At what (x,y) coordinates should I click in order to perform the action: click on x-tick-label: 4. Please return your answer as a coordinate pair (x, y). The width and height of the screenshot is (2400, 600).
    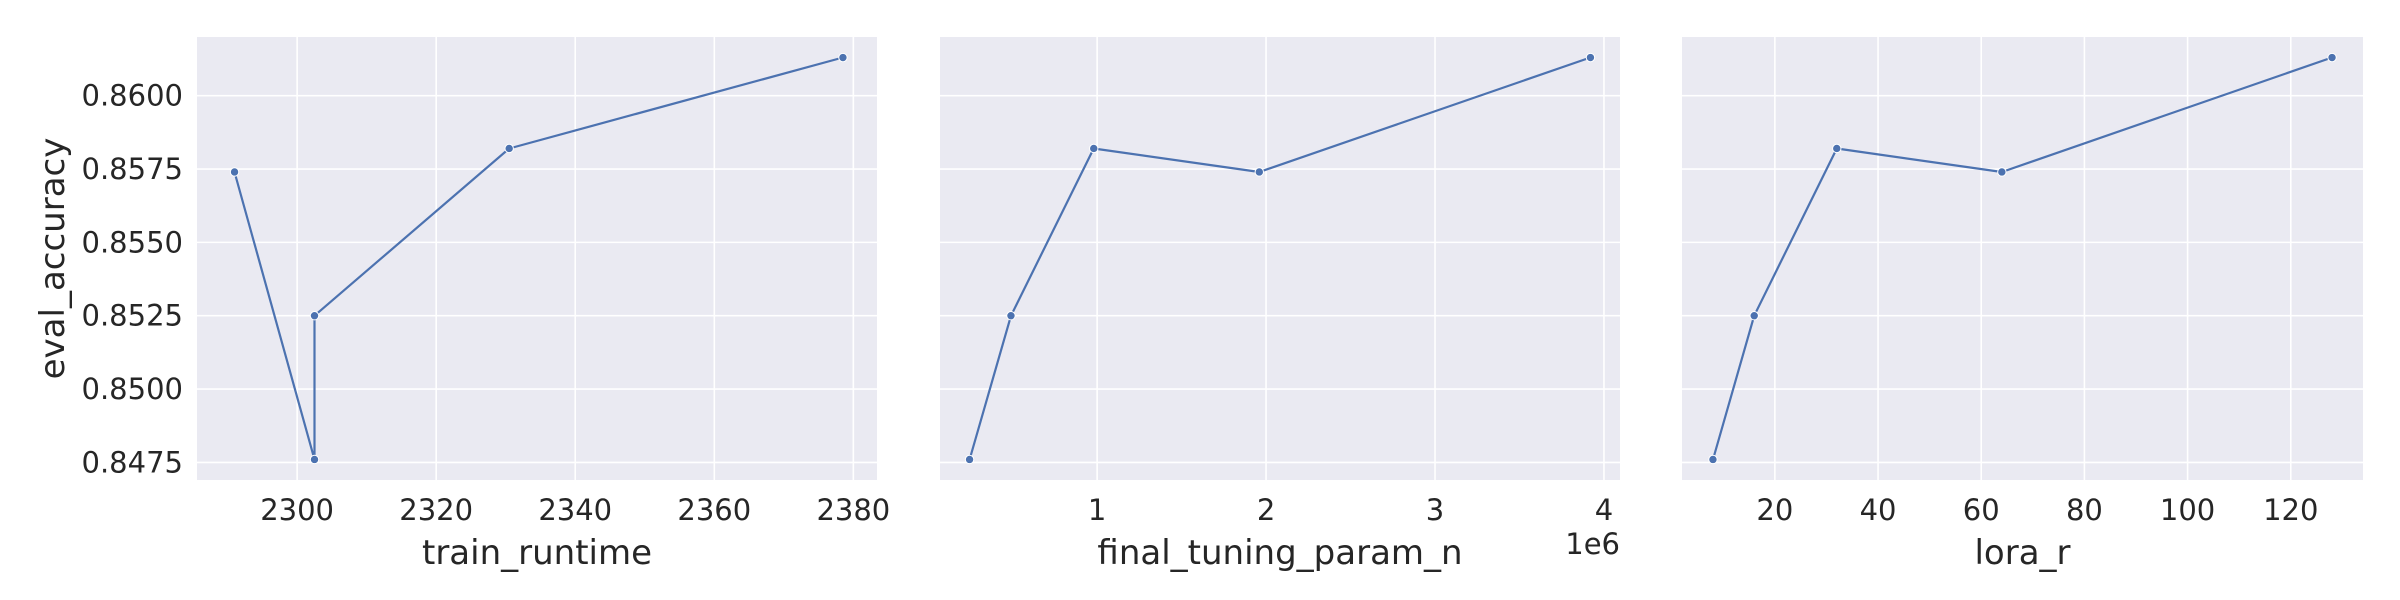
    Looking at the image, I should click on (1604, 510).